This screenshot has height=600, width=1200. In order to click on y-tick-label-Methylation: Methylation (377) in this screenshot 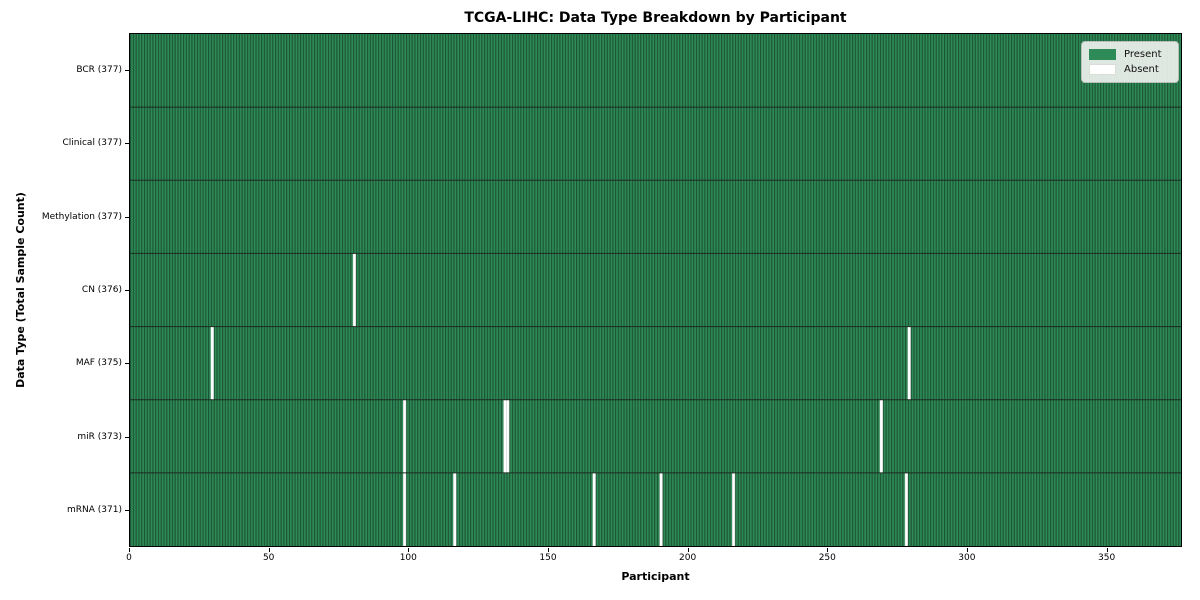, I will do `click(81, 216)`.